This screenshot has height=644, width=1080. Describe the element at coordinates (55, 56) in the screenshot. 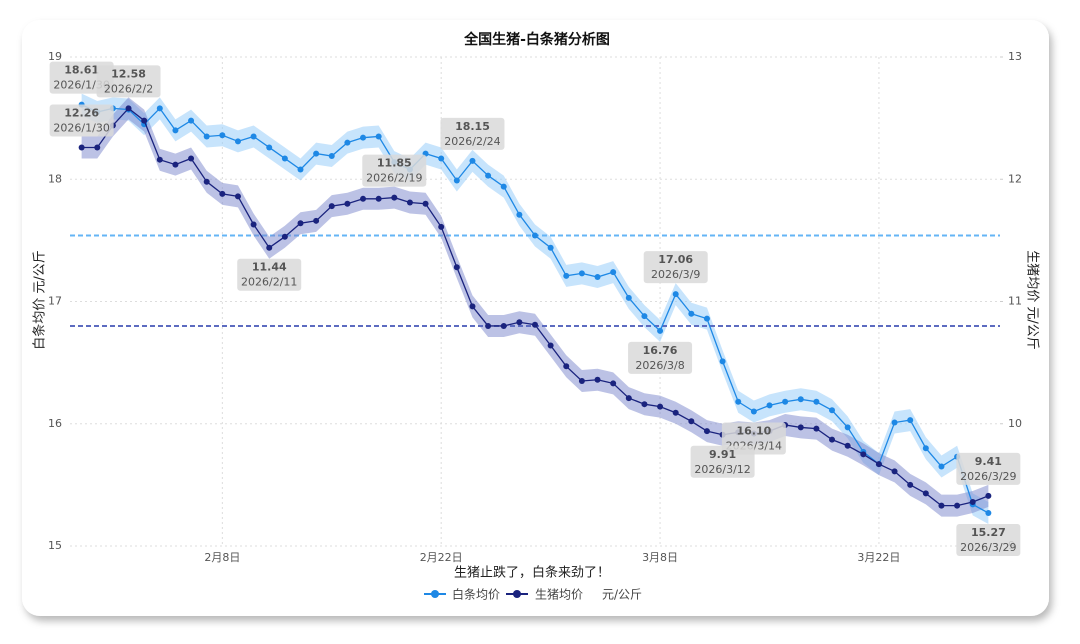

I see `y-tick-label: 19` at that location.